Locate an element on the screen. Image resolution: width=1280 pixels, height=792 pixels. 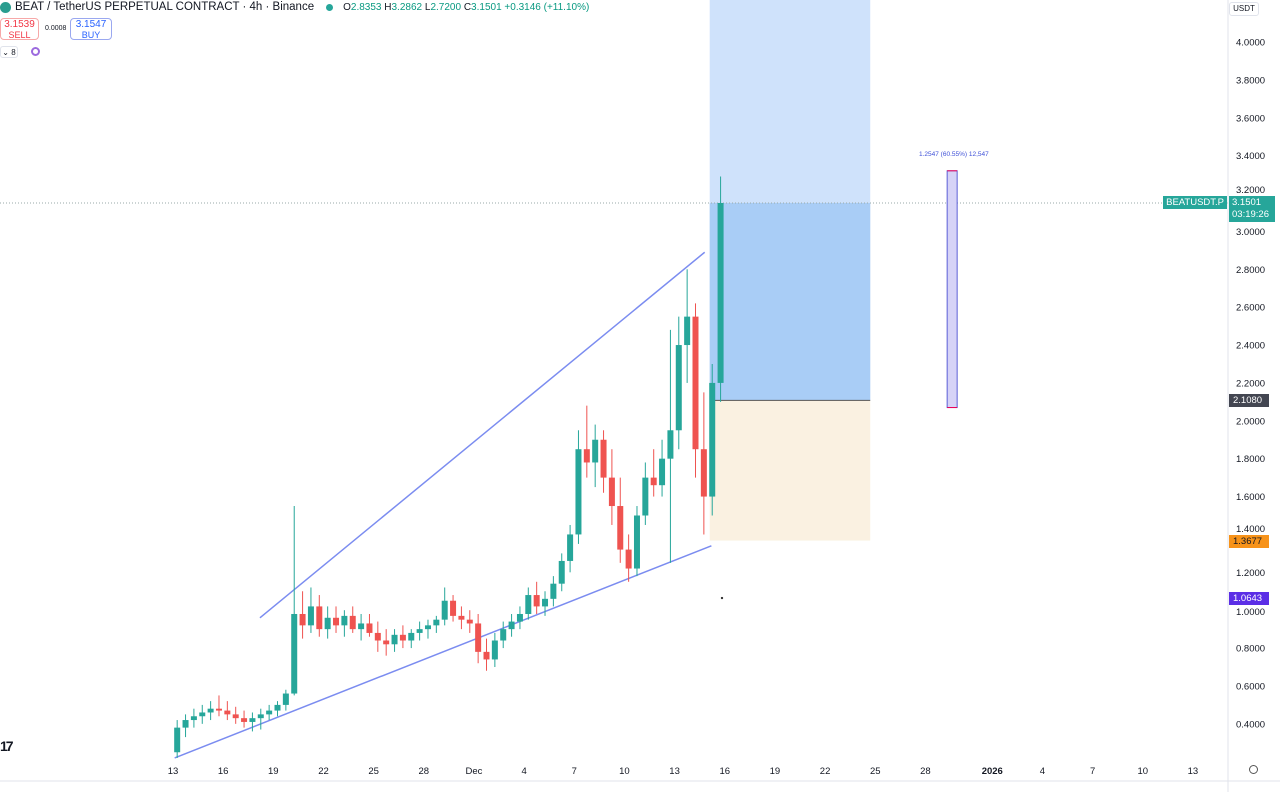
price-tick-label: 3.0000 is located at coordinates (1250, 232).